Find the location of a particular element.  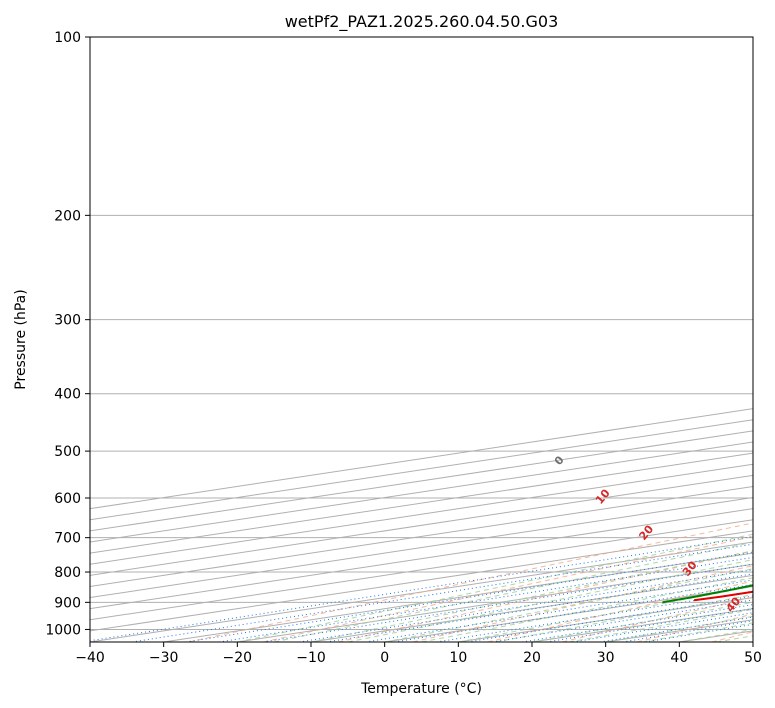

y-tick-label: 200 is located at coordinates (67, 216).